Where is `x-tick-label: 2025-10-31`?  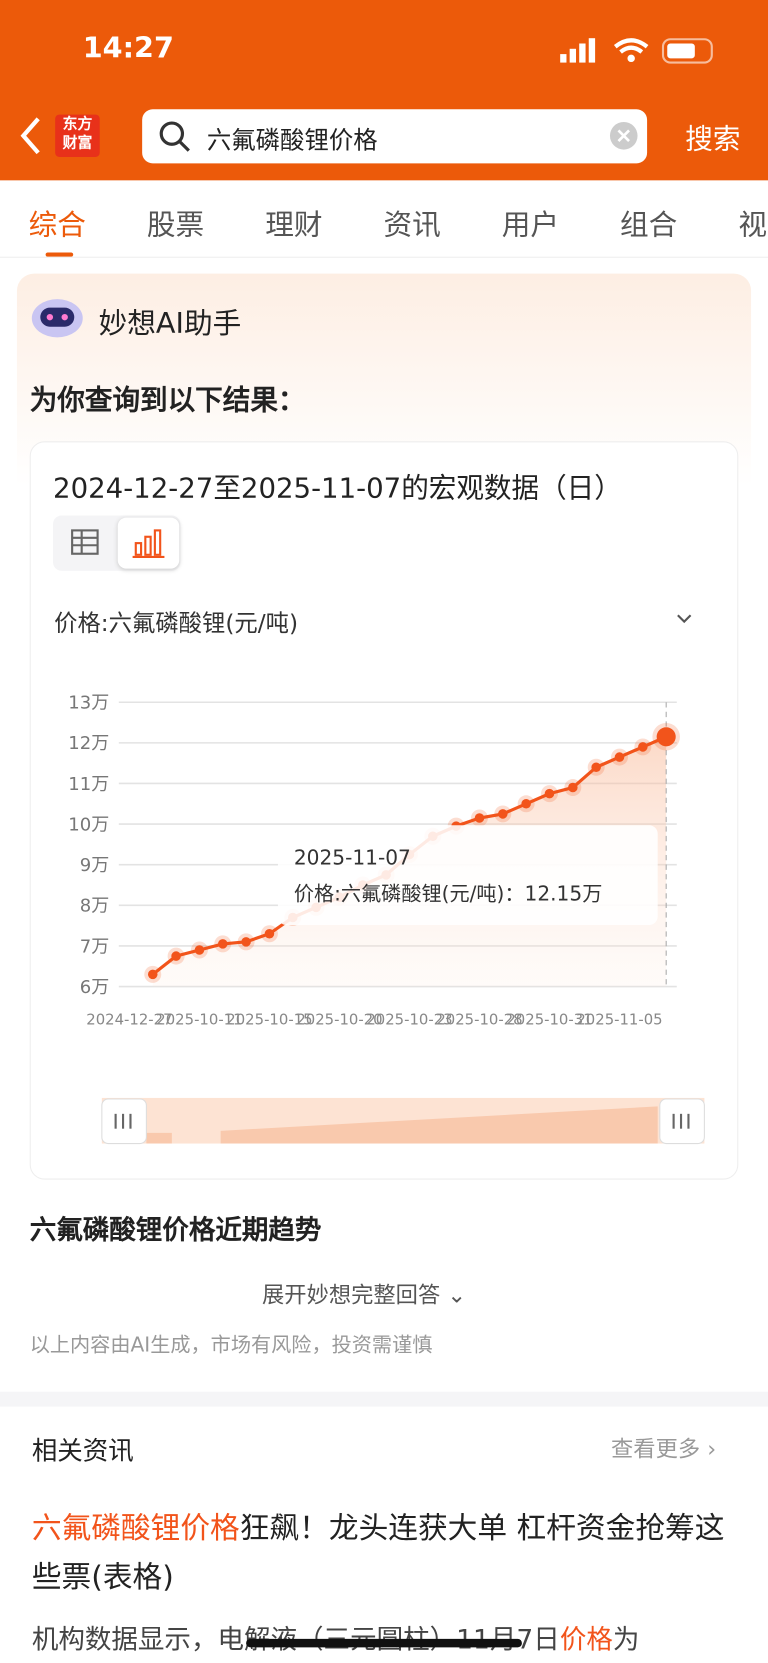
x-tick-label: 2025-10-31 is located at coordinates (549, 1020).